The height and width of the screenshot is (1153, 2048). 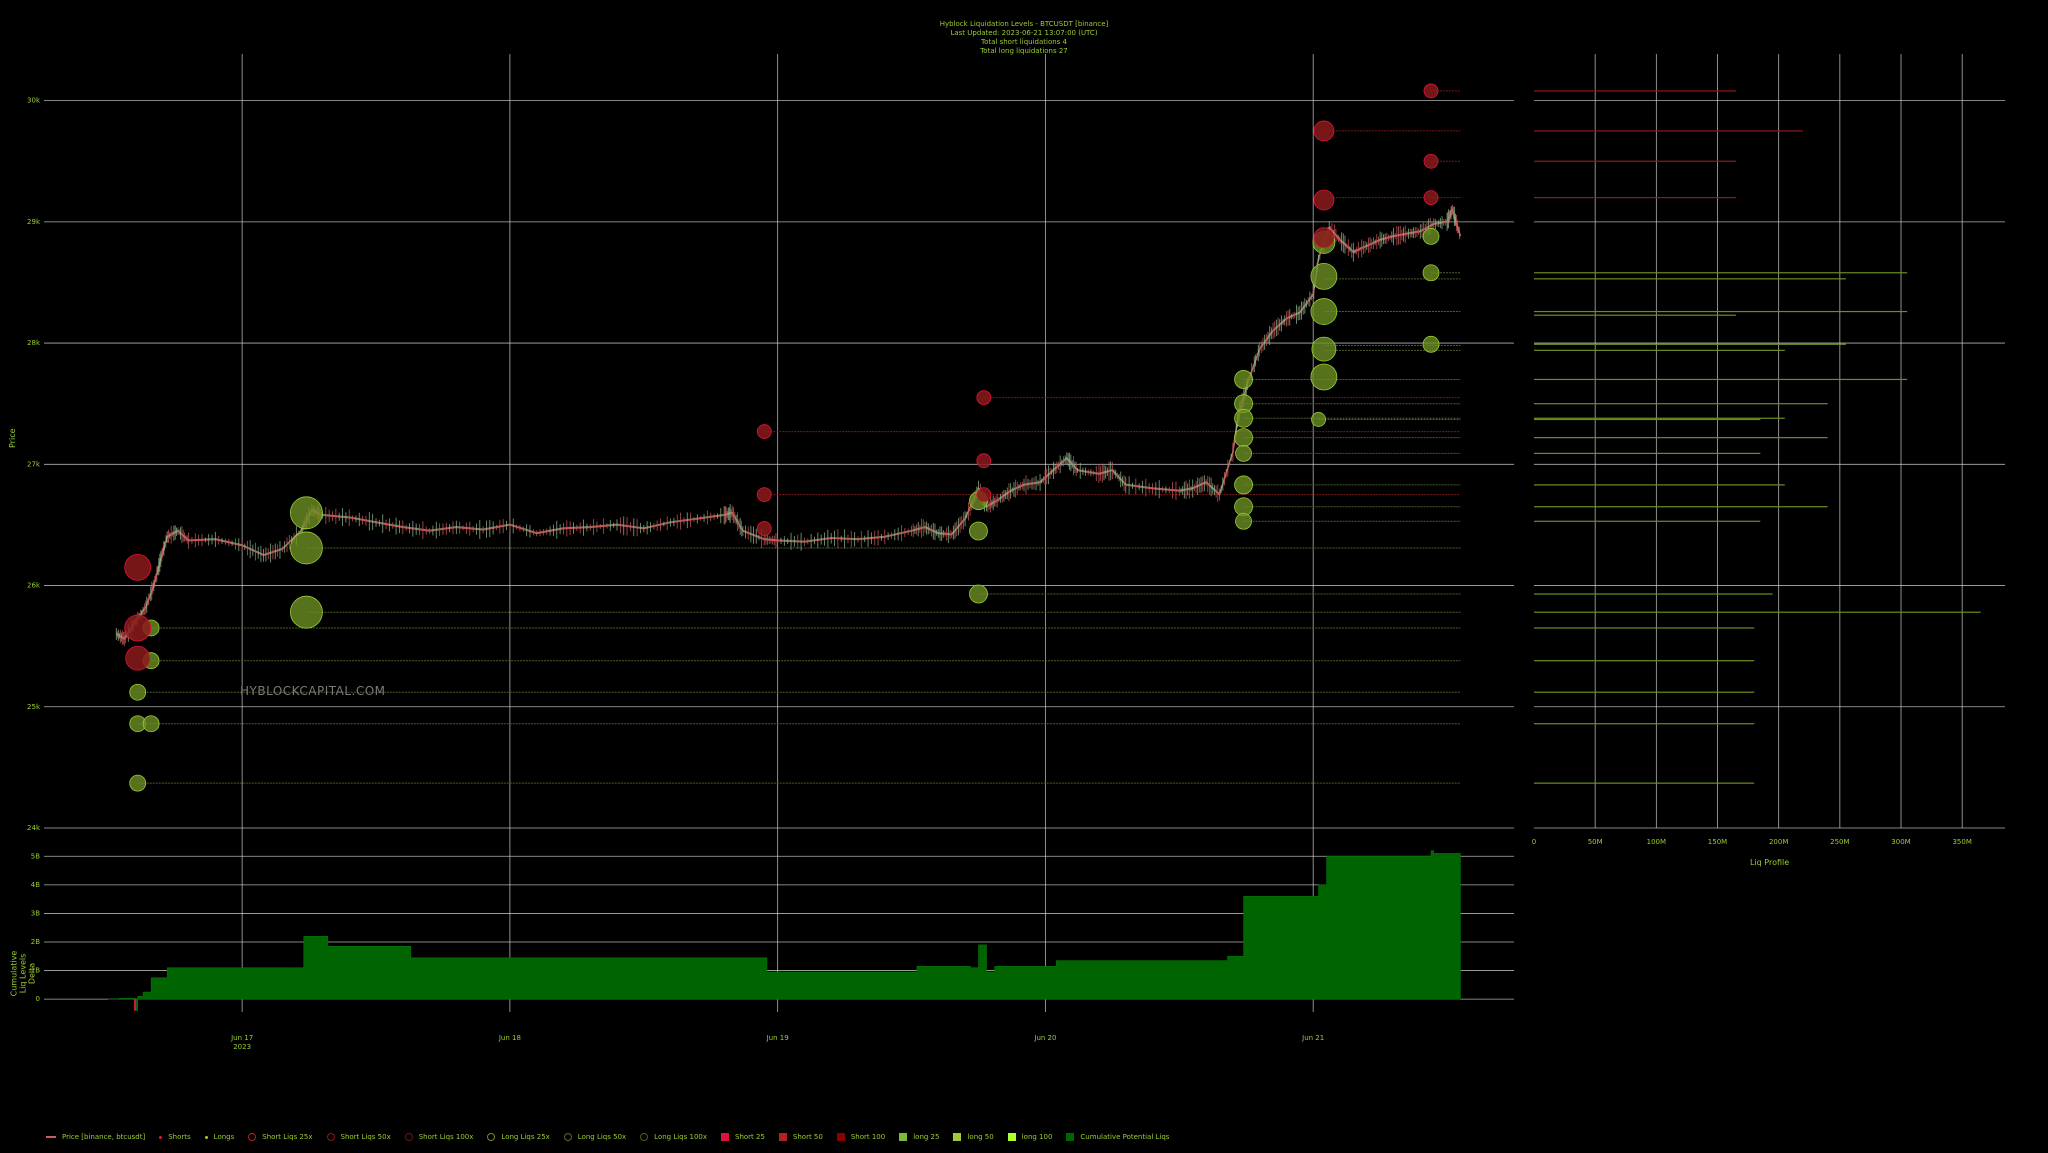 What do you see at coordinates (1037, 1137) in the screenshot?
I see `legend-label: long 100` at bounding box center [1037, 1137].